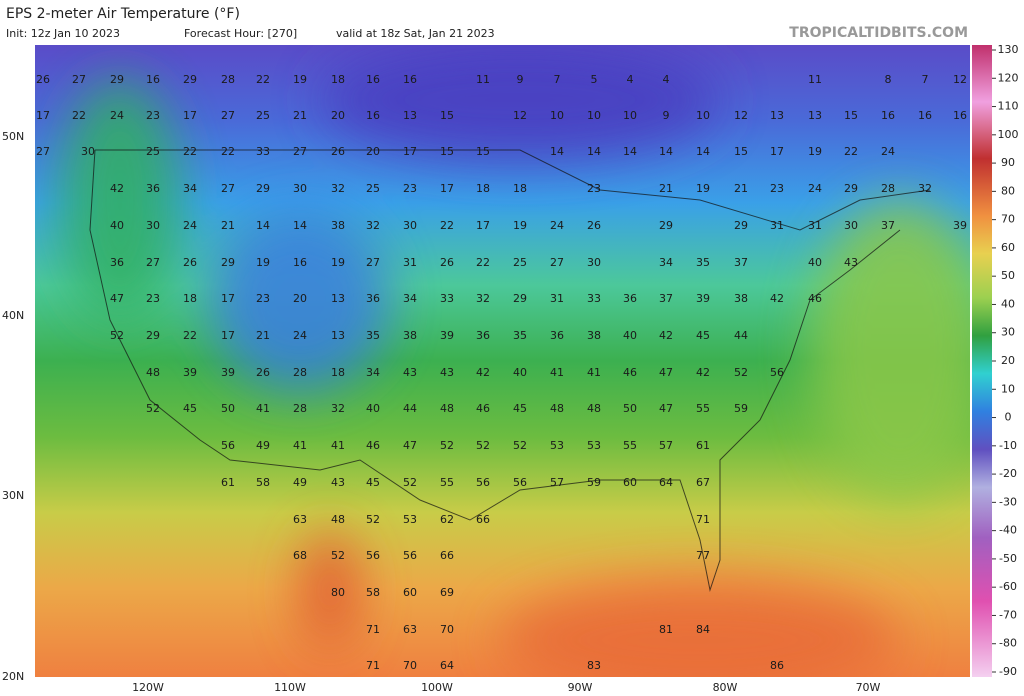 The height and width of the screenshot is (696, 1024). I want to click on station-value: 19, so click(338, 262).